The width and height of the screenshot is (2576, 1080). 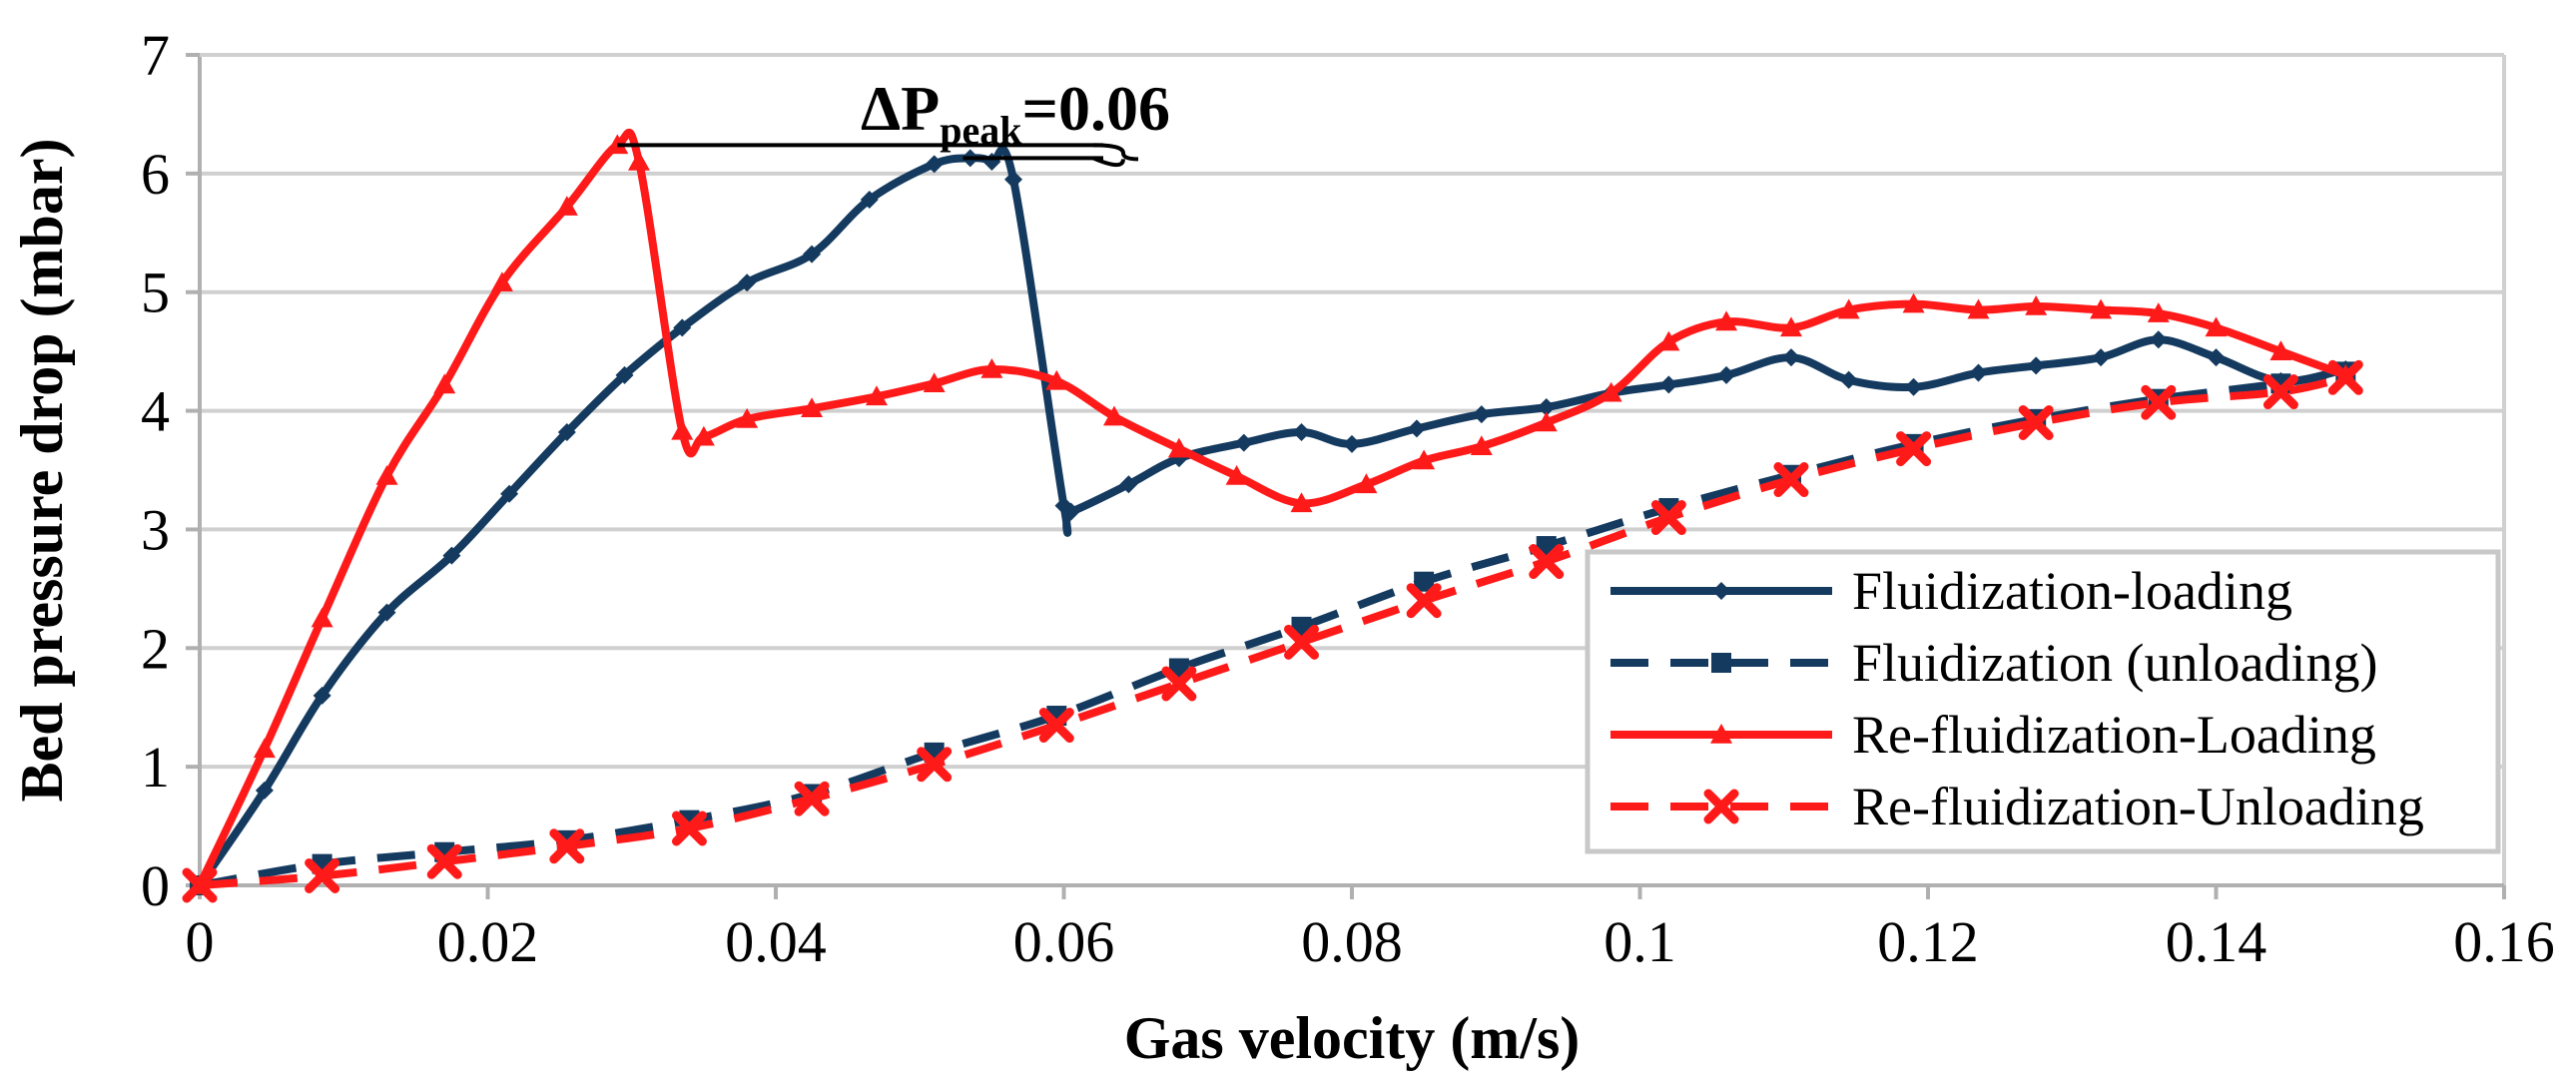 What do you see at coordinates (900, 108) in the screenshot?
I see `delta-p-symbol: ΔP` at bounding box center [900, 108].